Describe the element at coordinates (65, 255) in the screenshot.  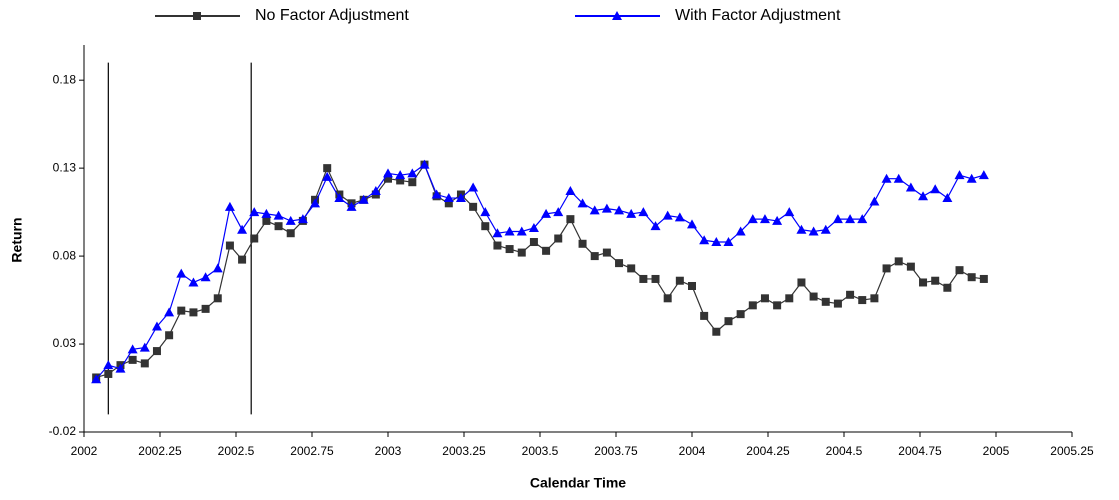
I see `y-tick-label: 0.08` at that location.